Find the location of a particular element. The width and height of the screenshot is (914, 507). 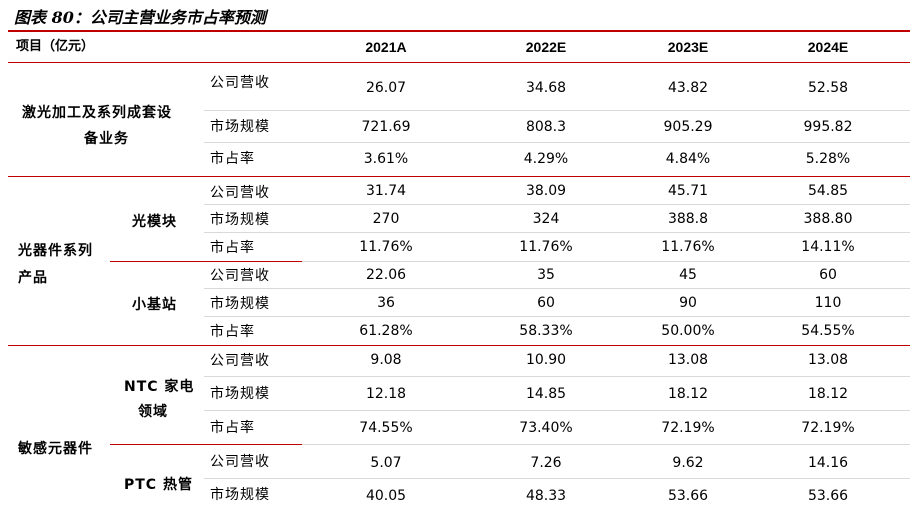

table-cell: 10.90 is located at coordinates (546, 360).